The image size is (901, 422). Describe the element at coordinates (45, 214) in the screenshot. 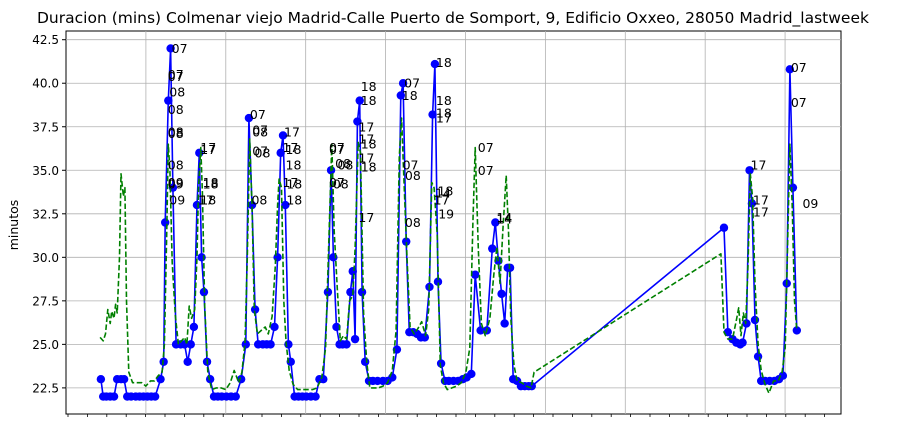

I see `y-tick-label: 32.5` at that location.